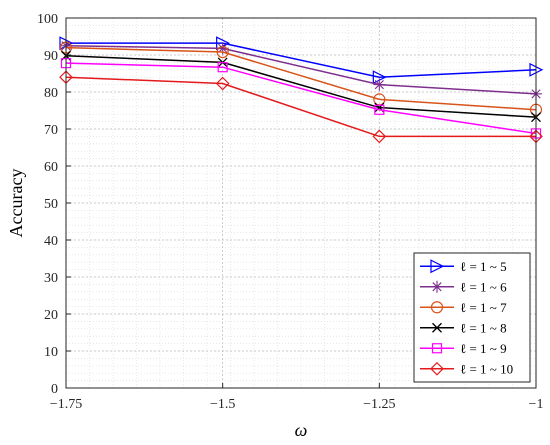 The height and width of the screenshot is (445, 550). I want to click on legend-entry: ℓ = 1 ~ 10, so click(466, 368).